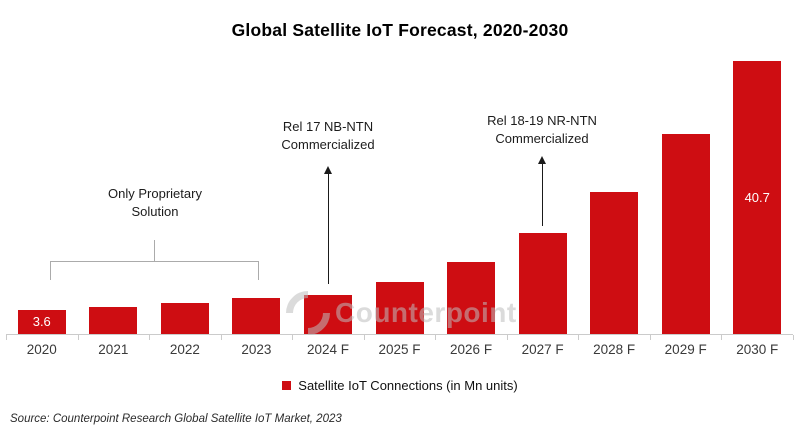 Image resolution: width=800 pixels, height=438 pixels. What do you see at coordinates (542, 283) in the screenshot?
I see `bar-2027-f` at bounding box center [542, 283].